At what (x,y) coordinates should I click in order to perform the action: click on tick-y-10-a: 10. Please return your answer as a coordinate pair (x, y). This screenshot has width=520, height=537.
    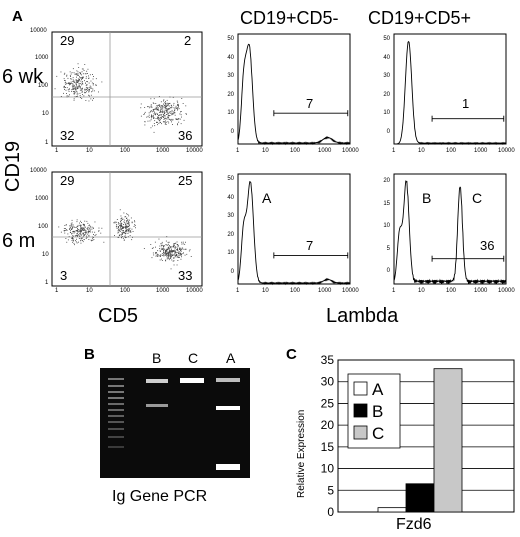
    Looking at the image, I should click on (45, 114).